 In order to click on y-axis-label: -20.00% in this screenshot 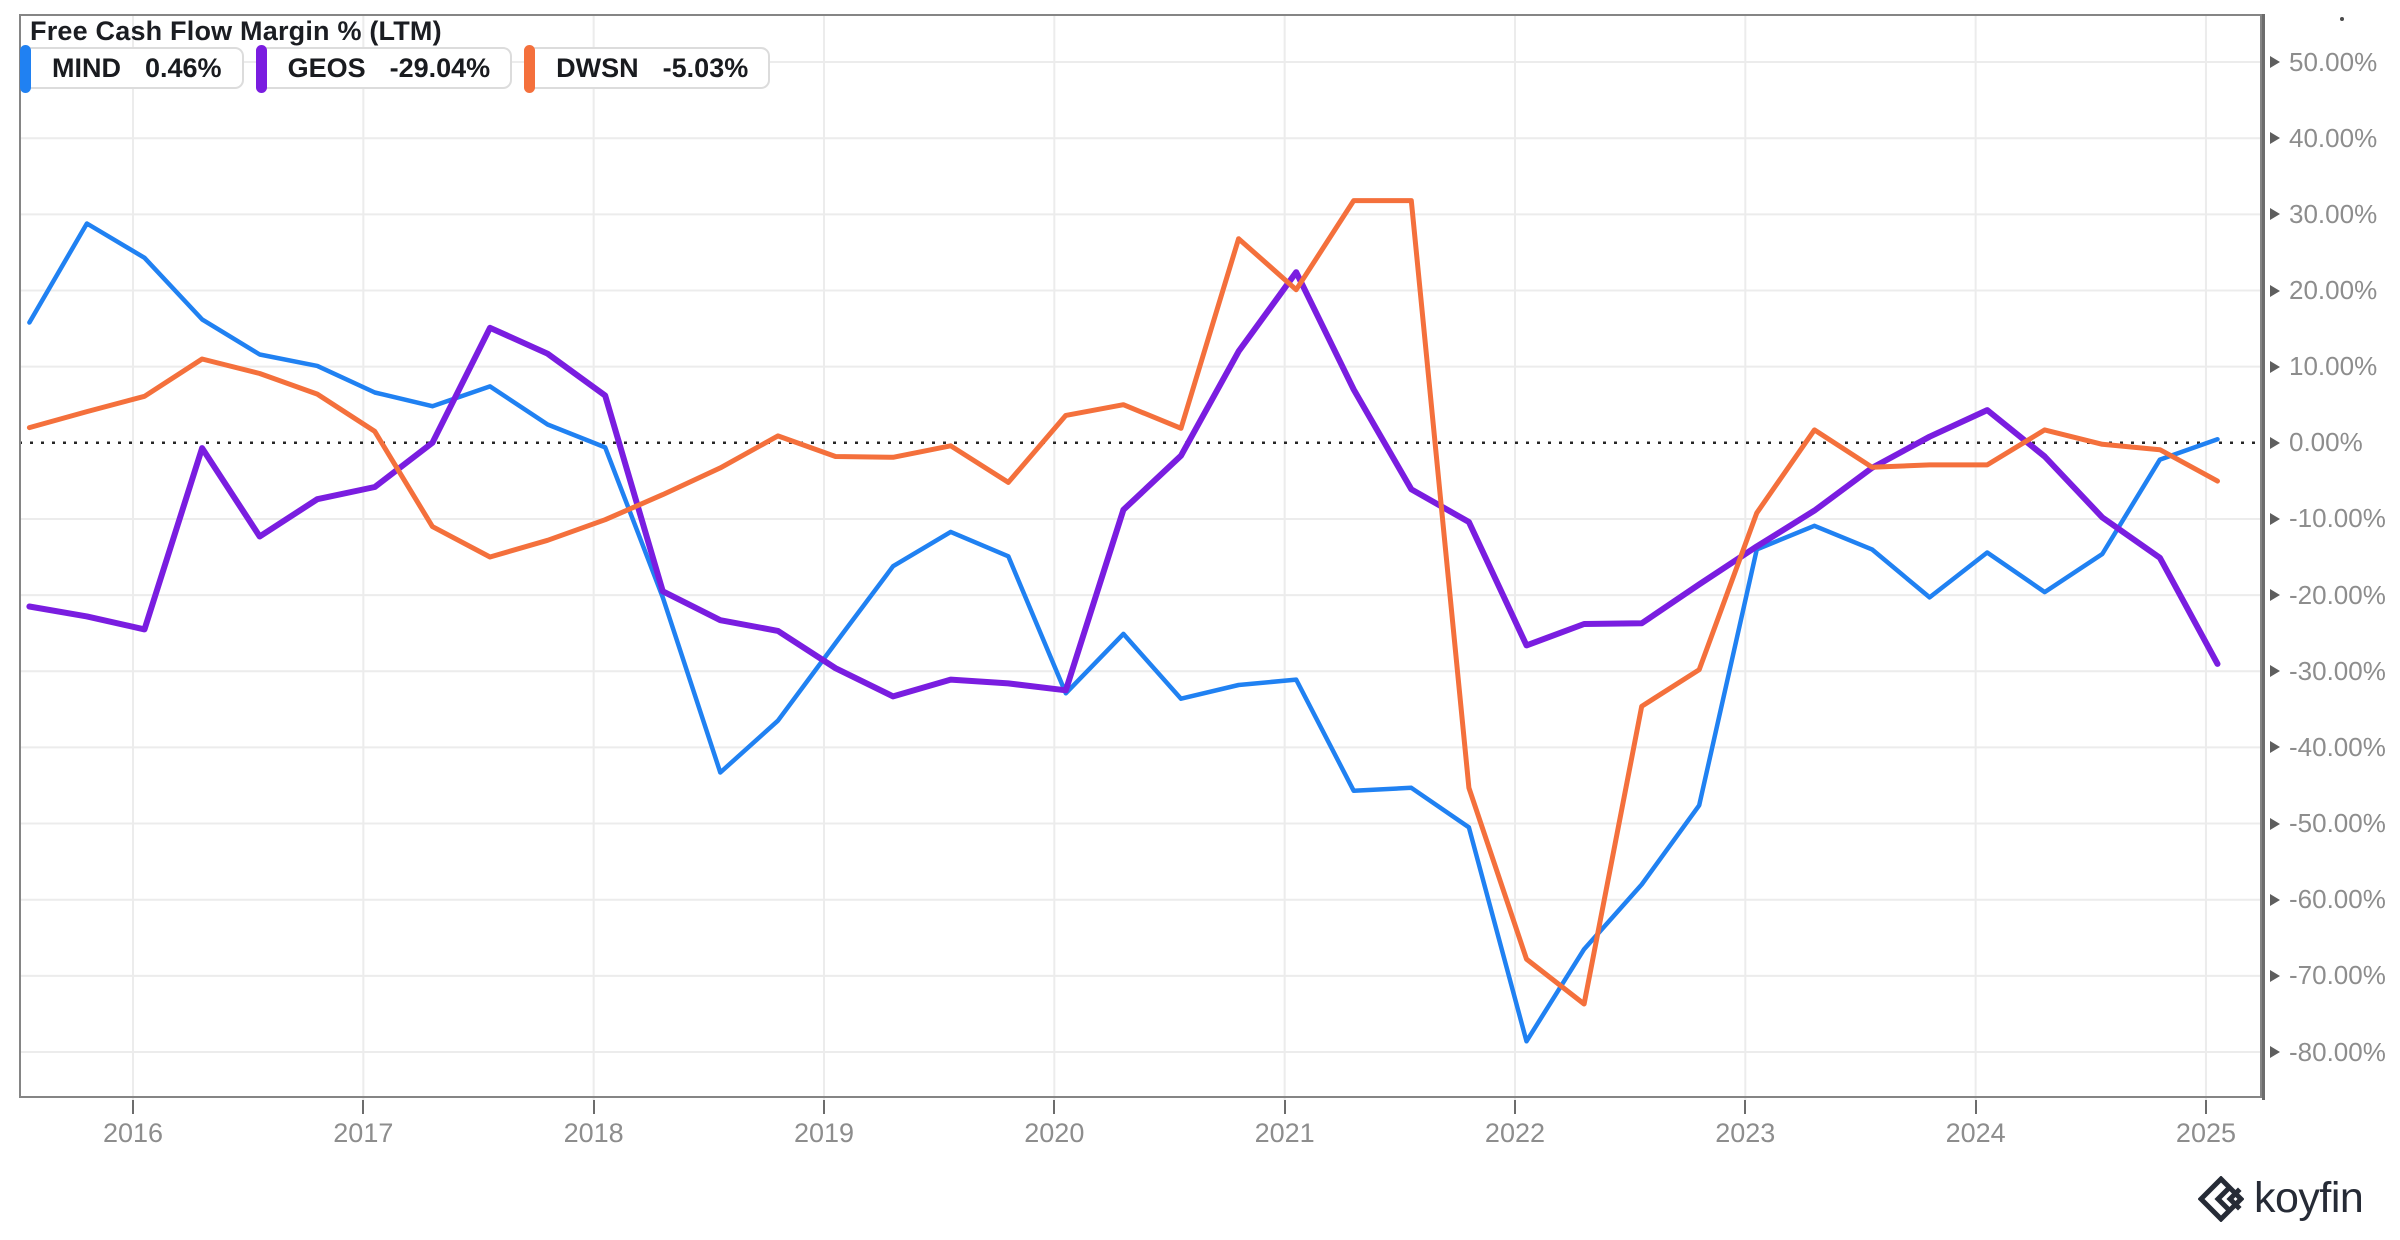, I will do `click(2328, 595)`.